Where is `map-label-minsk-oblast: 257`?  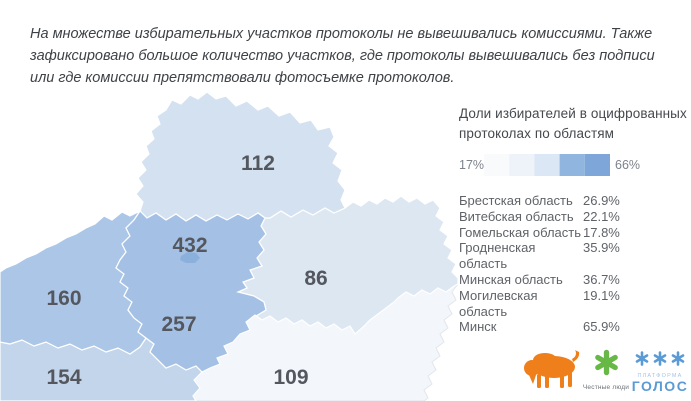
map-label-minsk-oblast: 257 is located at coordinates (178, 324).